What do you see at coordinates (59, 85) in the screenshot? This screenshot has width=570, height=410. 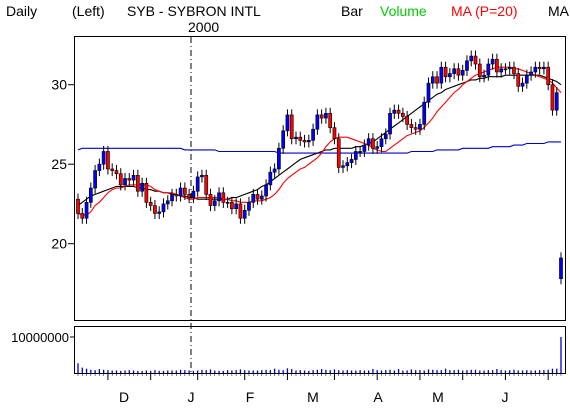 I see `price-tick-label: 30` at bounding box center [59, 85].